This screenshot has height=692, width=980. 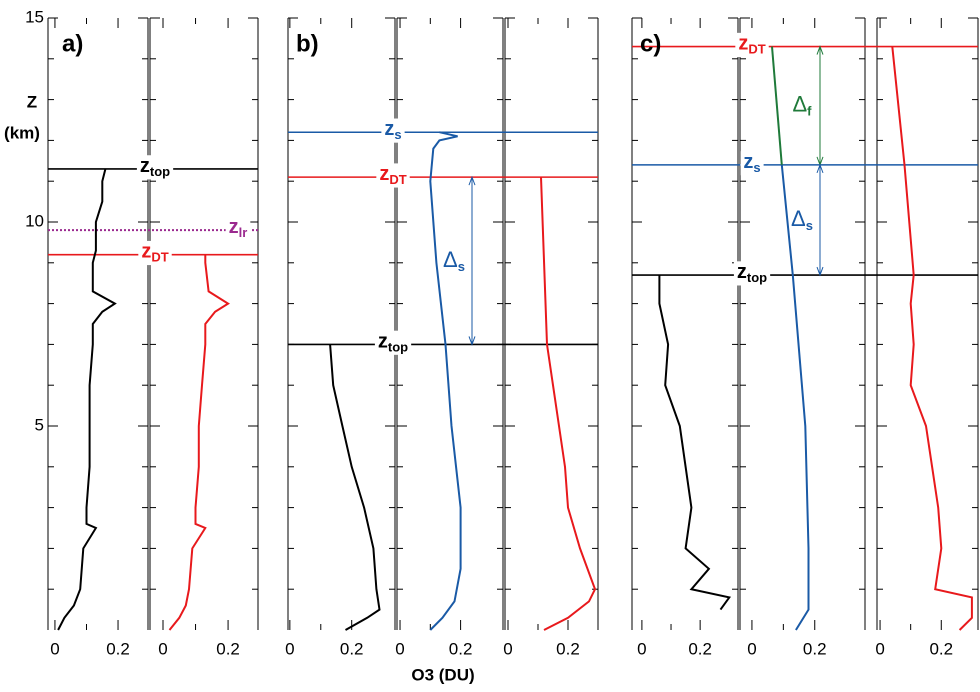 What do you see at coordinates (809, 111) in the screenshot?
I see `label-sub: f` at bounding box center [809, 111].